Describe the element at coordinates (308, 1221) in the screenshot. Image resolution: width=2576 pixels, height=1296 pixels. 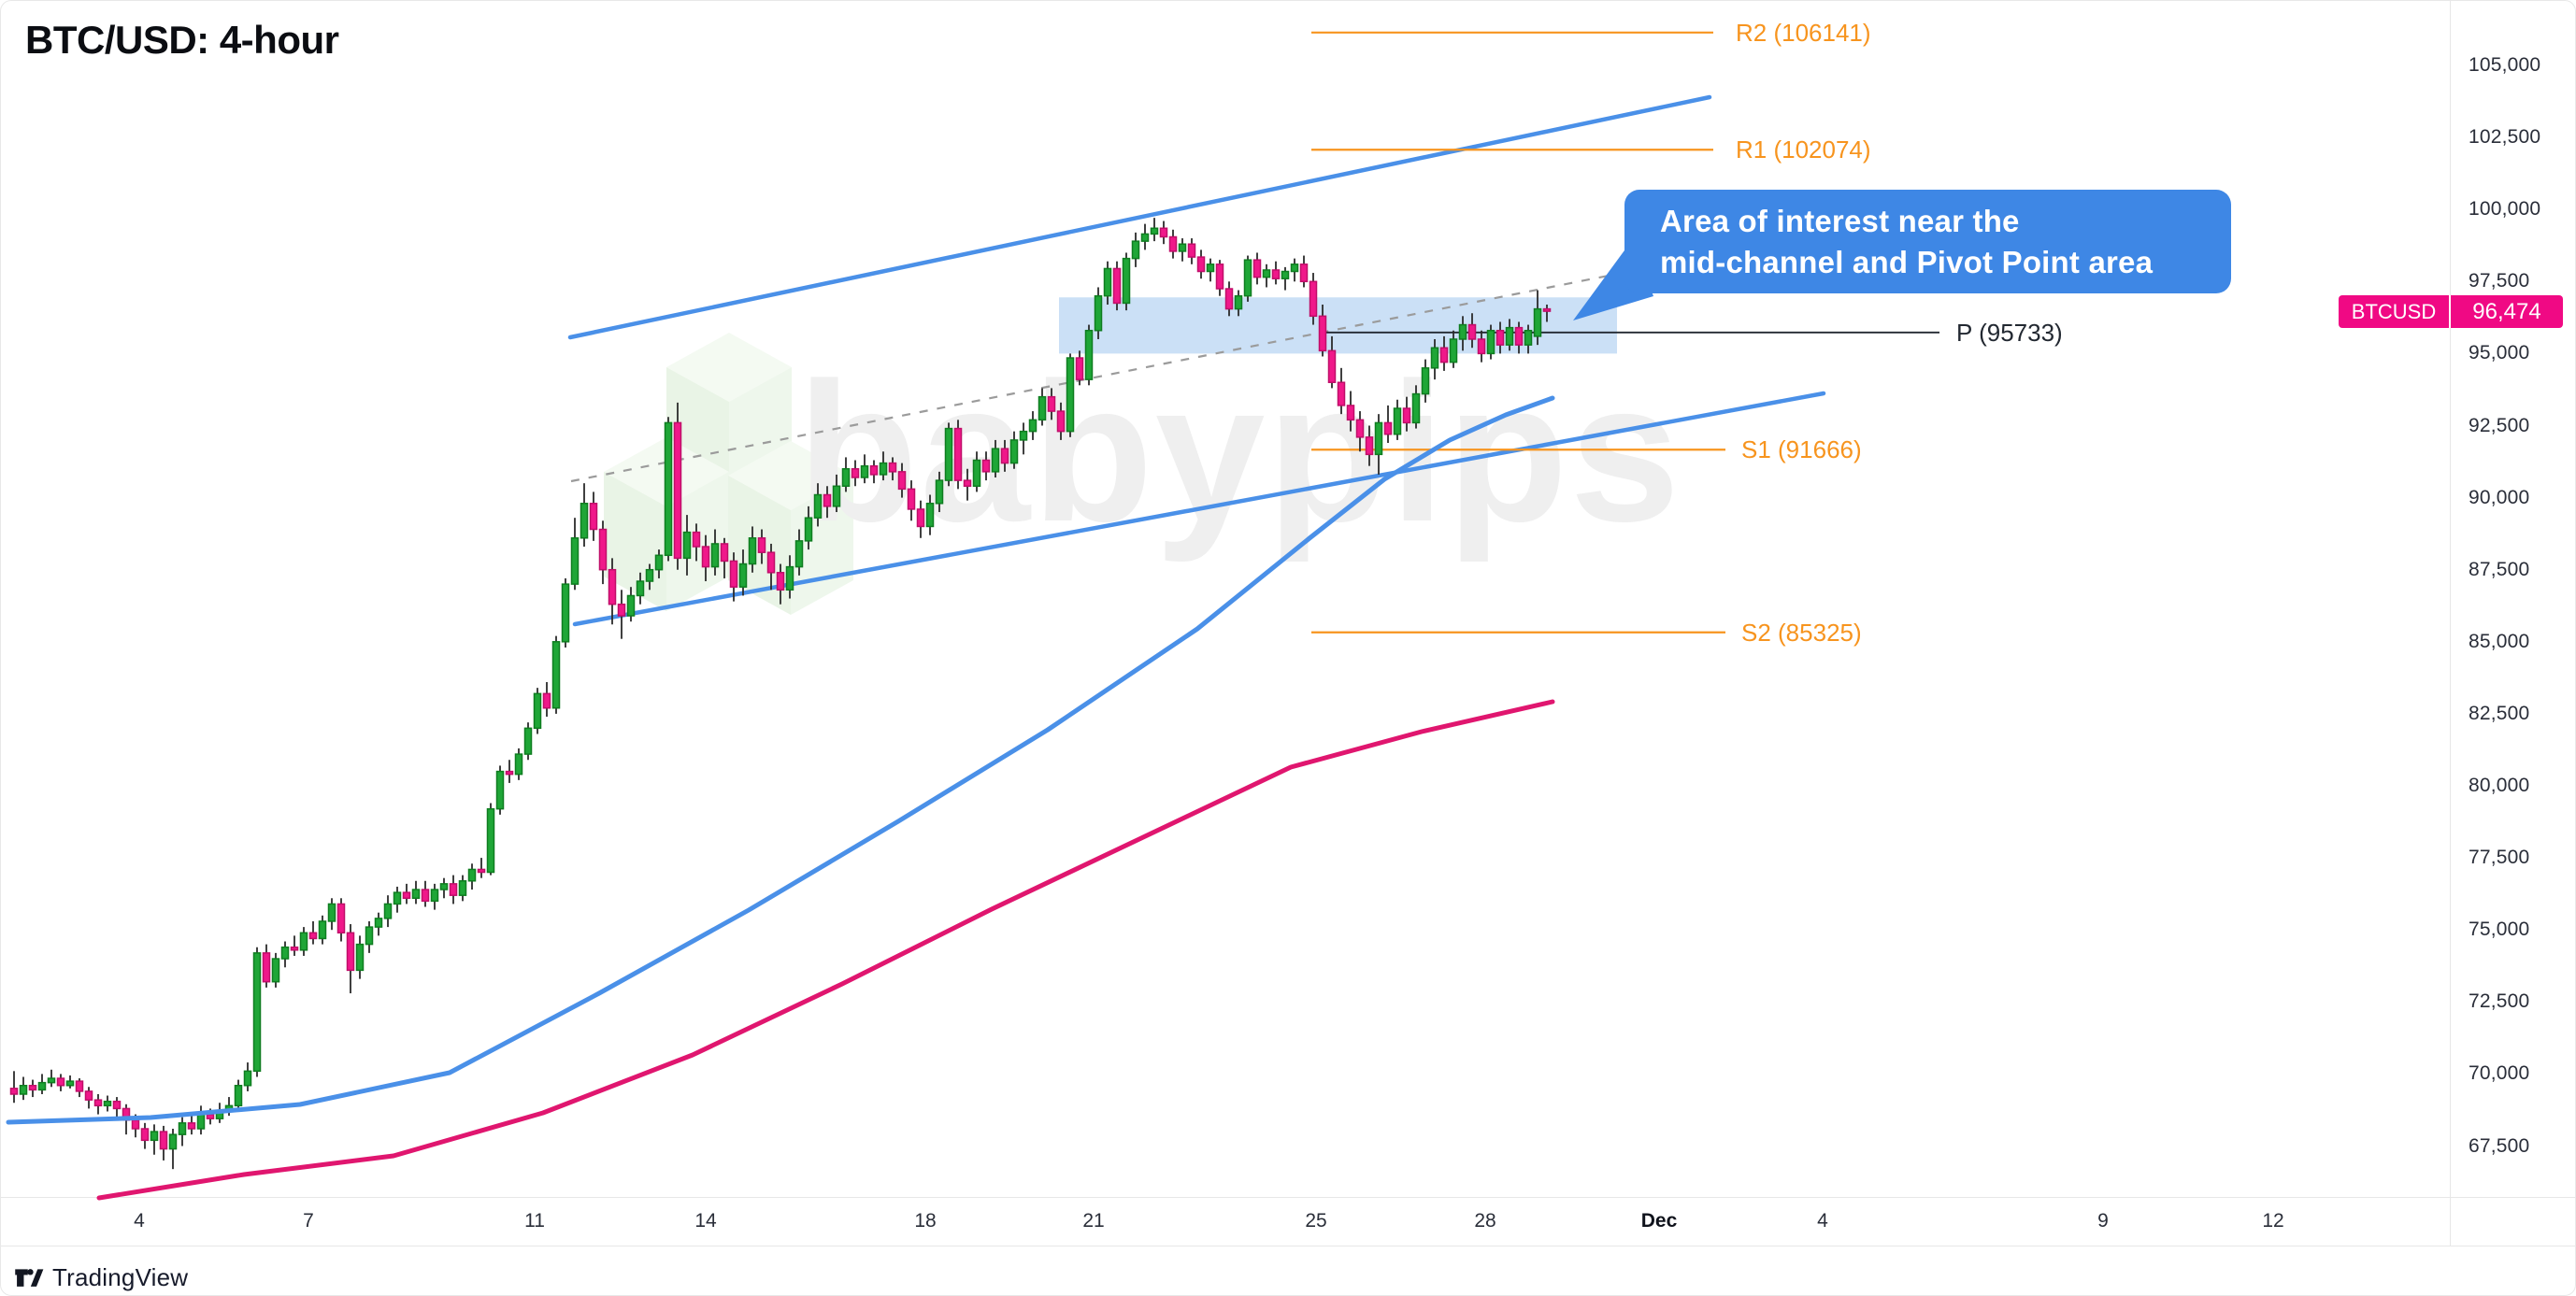
I see `date-tick-label: 7` at that location.